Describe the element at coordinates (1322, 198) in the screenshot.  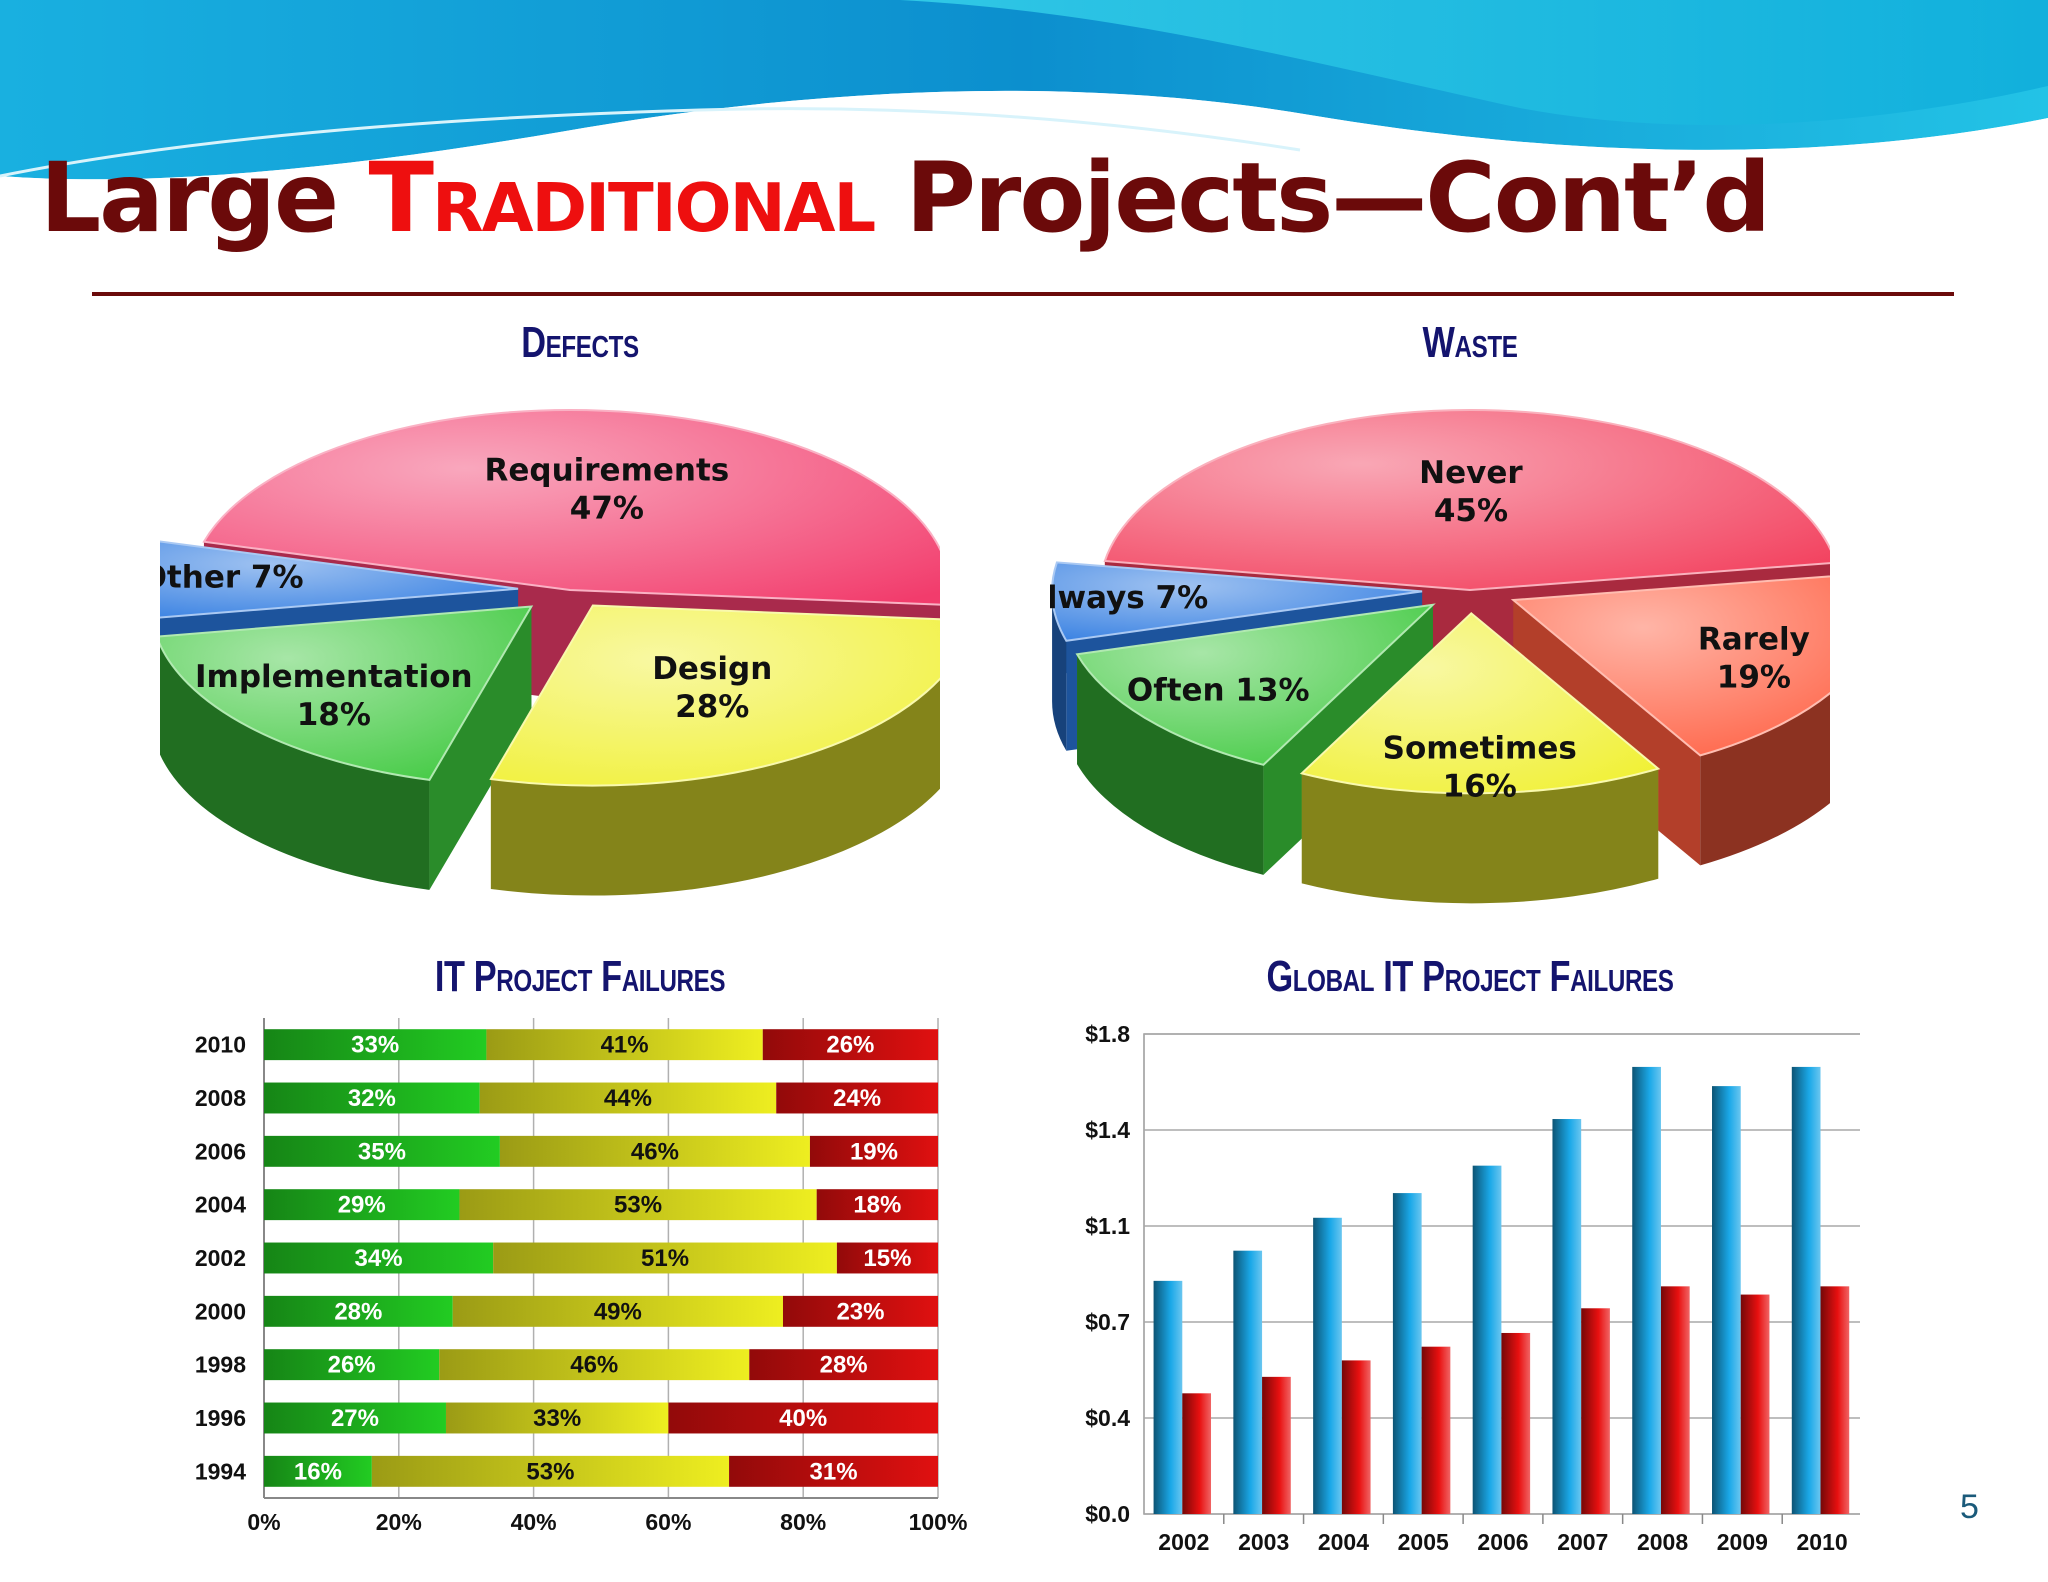
I see `title-suffix: Projects—Cont’d` at that location.